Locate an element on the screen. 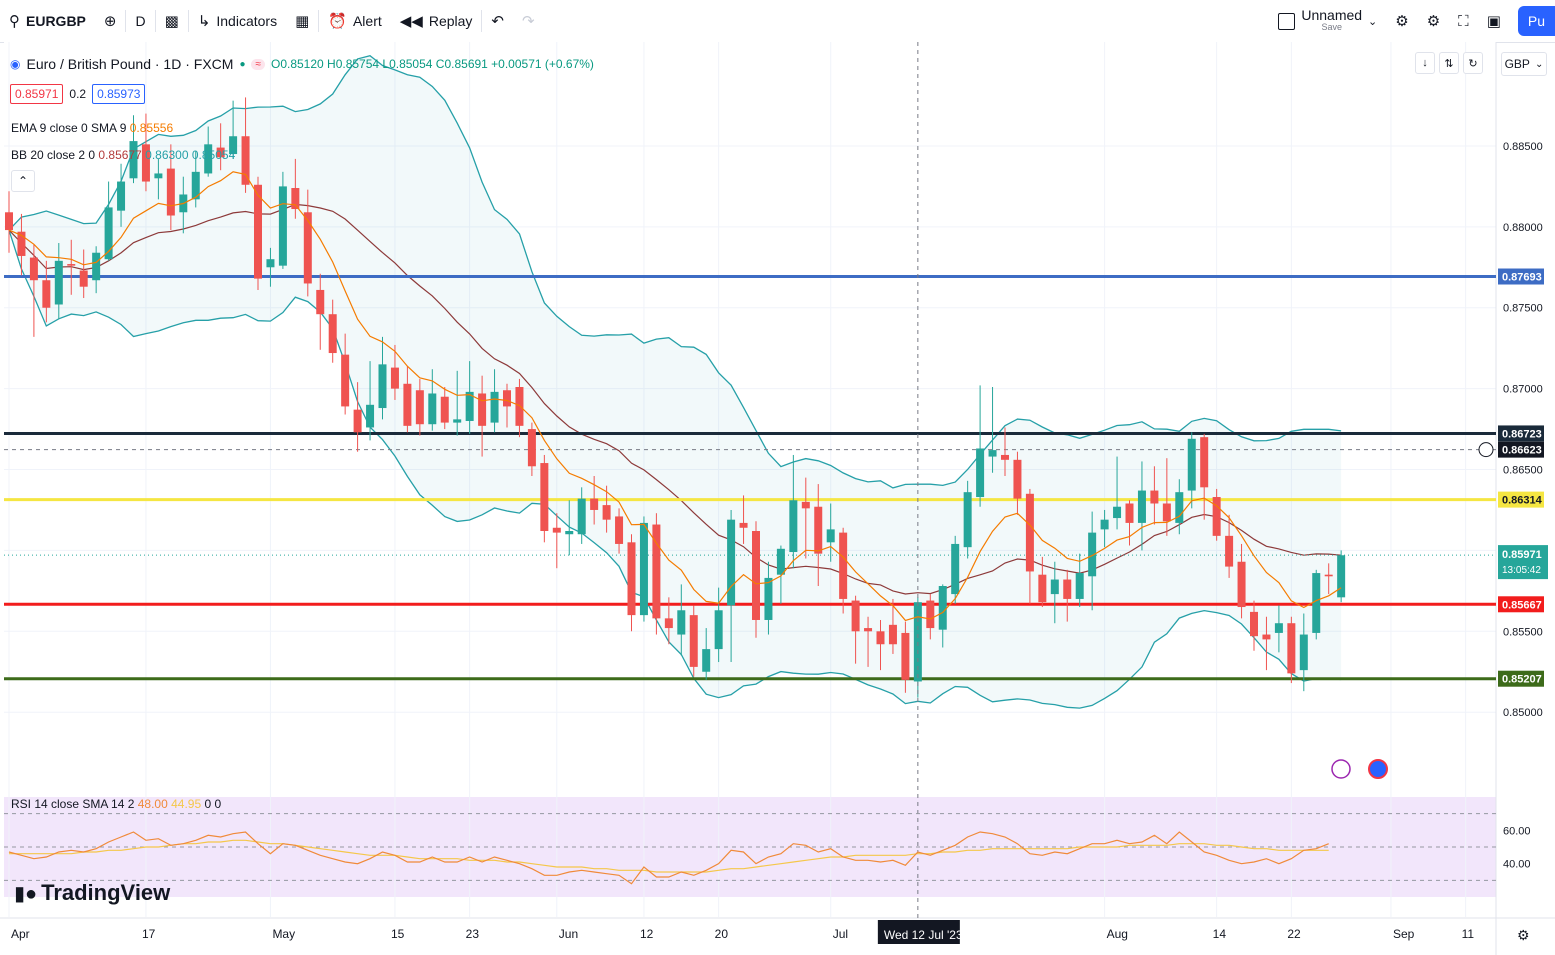 This screenshot has width=1555, height=955. level-label-0.85207-bg is located at coordinates (1521, 678).